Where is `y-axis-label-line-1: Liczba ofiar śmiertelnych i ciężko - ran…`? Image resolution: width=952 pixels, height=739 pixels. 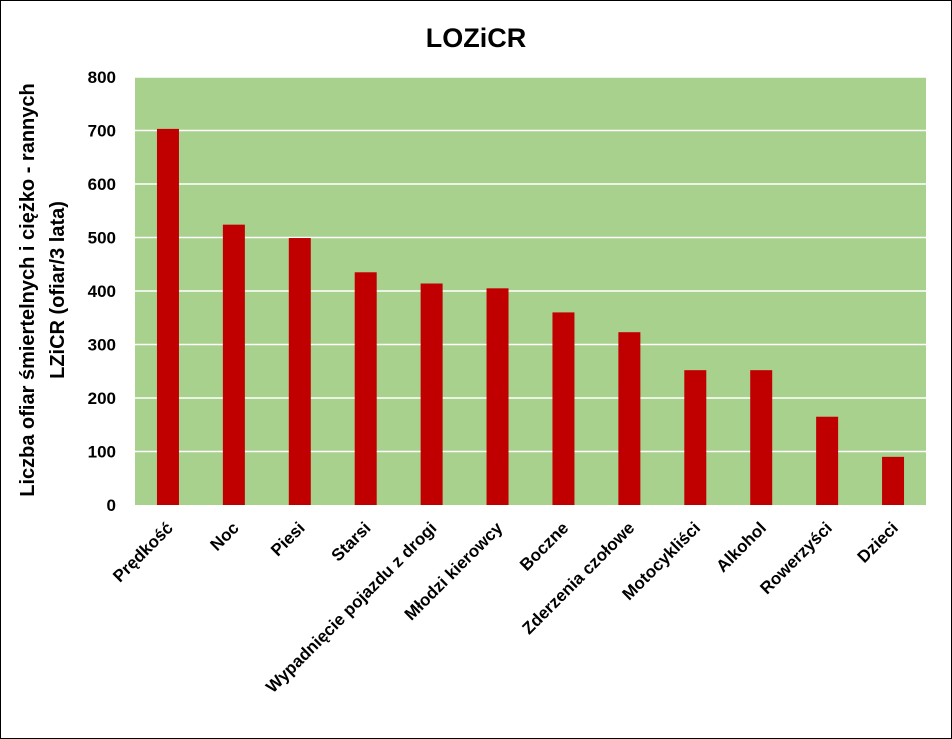 y-axis-label-line-1: Liczba ofiar śmiertelnych i ciężko - ran… is located at coordinates (28, 289).